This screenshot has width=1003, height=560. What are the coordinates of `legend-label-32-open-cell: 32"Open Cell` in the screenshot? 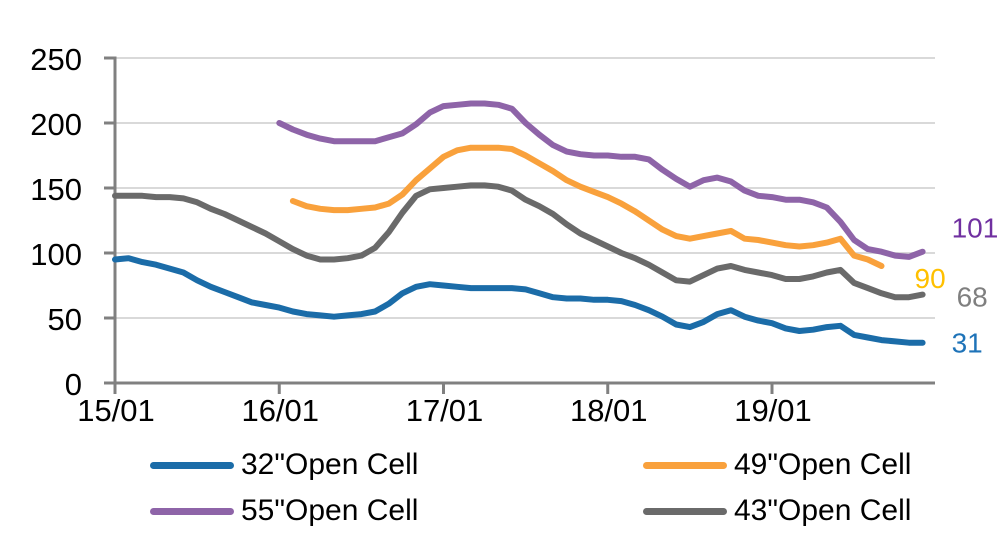 It's located at (330, 464).